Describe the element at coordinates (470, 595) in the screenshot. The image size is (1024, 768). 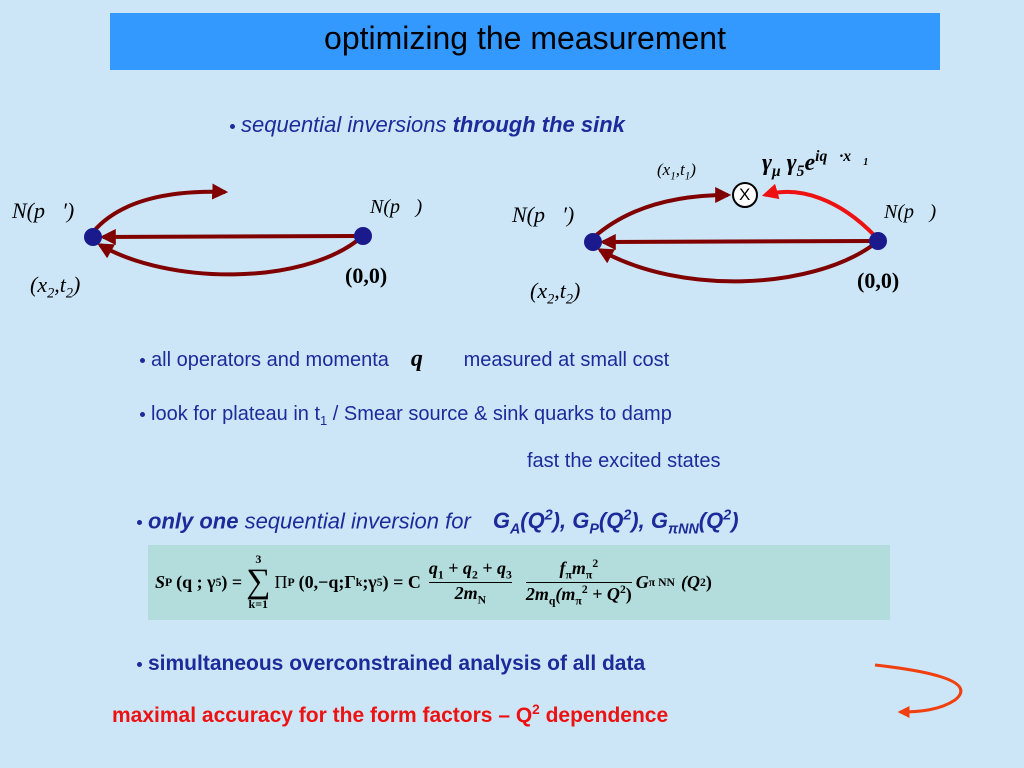
I see `denominator: 2mN` at that location.